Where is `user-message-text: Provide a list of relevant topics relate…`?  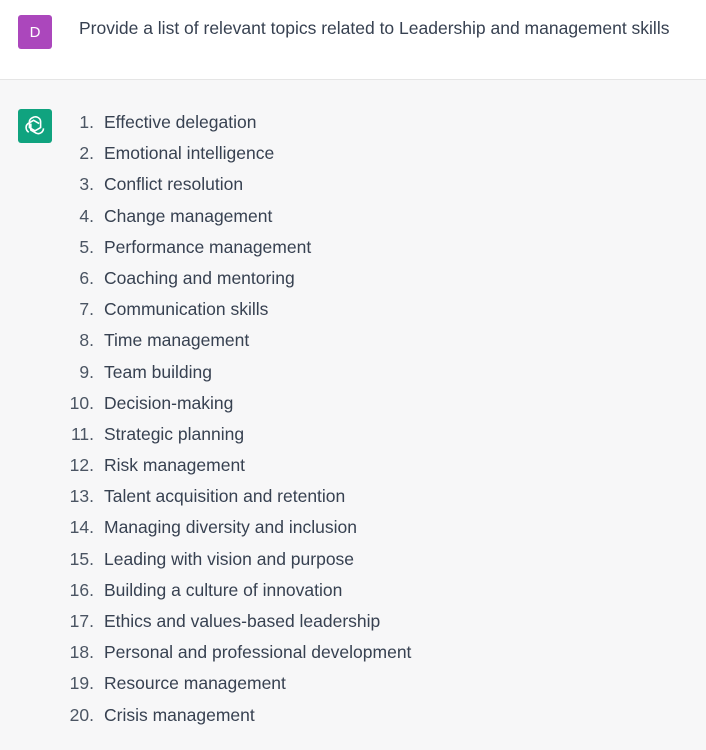
user-message-text: Provide a list of relevant topics relate… is located at coordinates (374, 28).